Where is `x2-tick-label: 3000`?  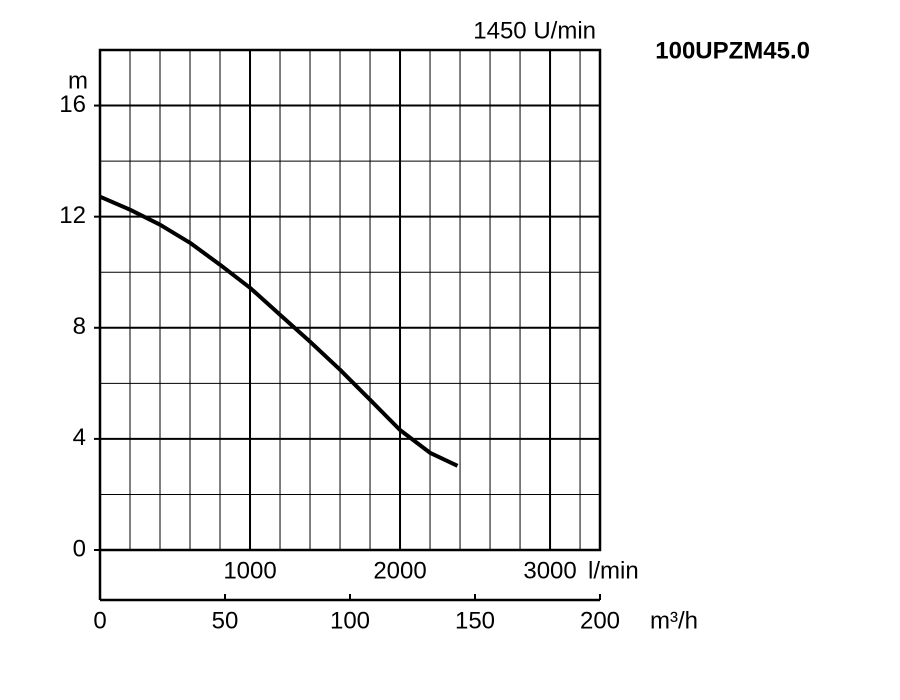 x2-tick-label: 3000 is located at coordinates (549, 570).